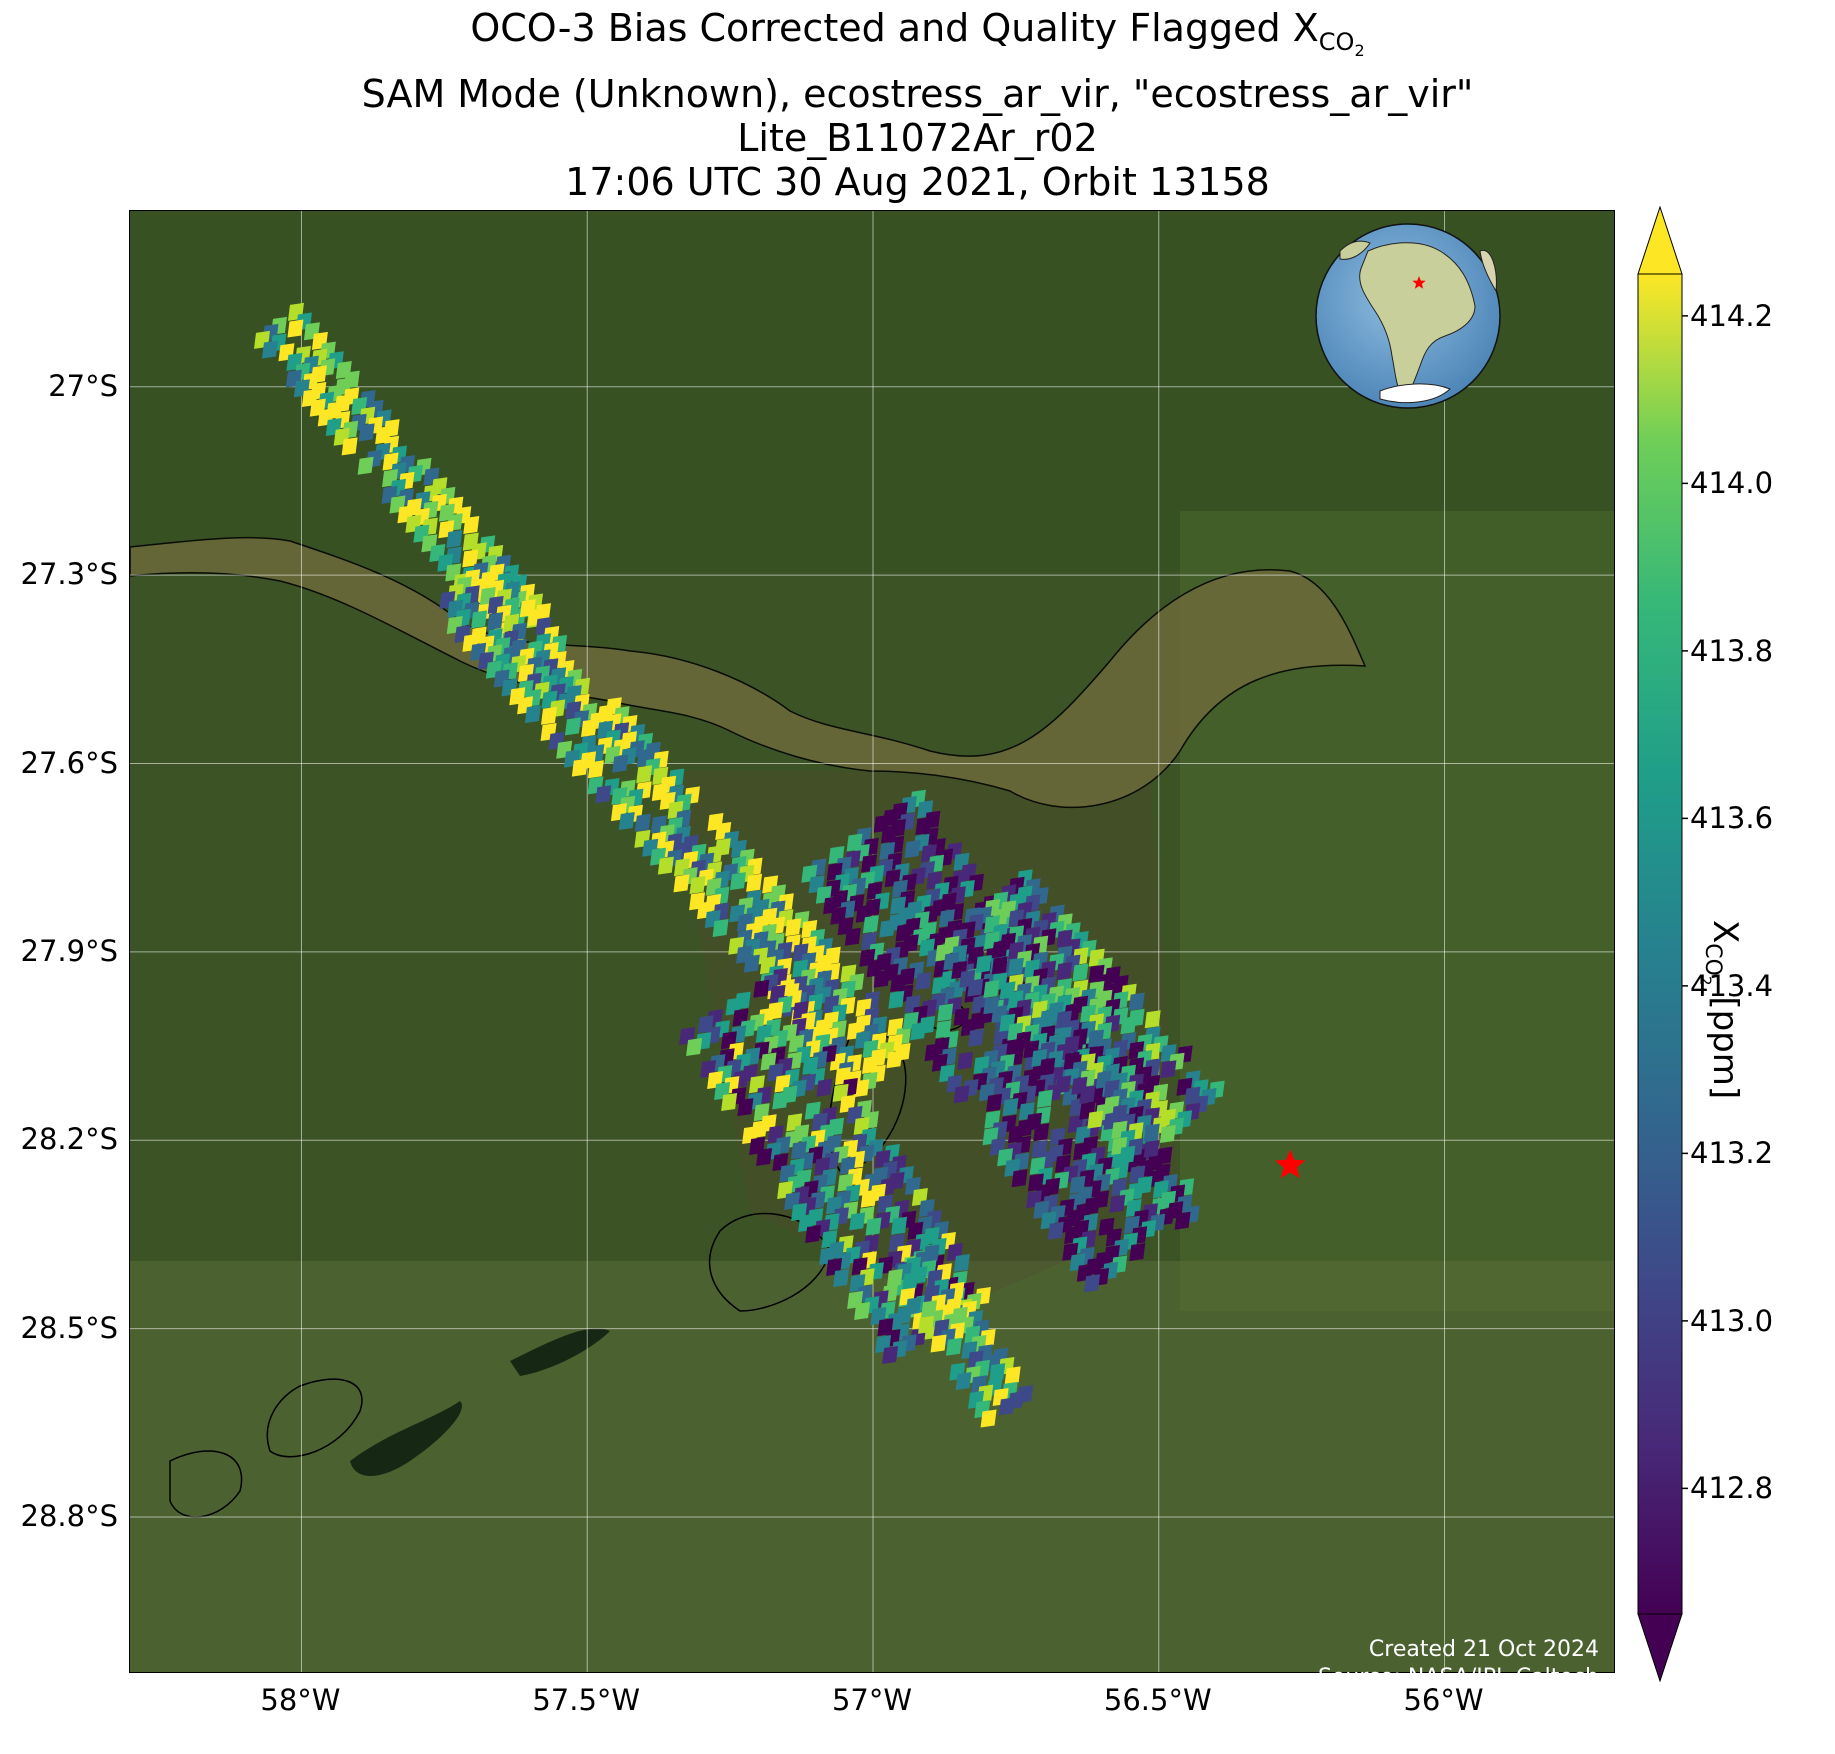 This screenshot has width=1835, height=1754. Describe the element at coordinates (1157, 1700) in the screenshot. I see `lon-tick-label-56-5: 56.5°W` at that location.